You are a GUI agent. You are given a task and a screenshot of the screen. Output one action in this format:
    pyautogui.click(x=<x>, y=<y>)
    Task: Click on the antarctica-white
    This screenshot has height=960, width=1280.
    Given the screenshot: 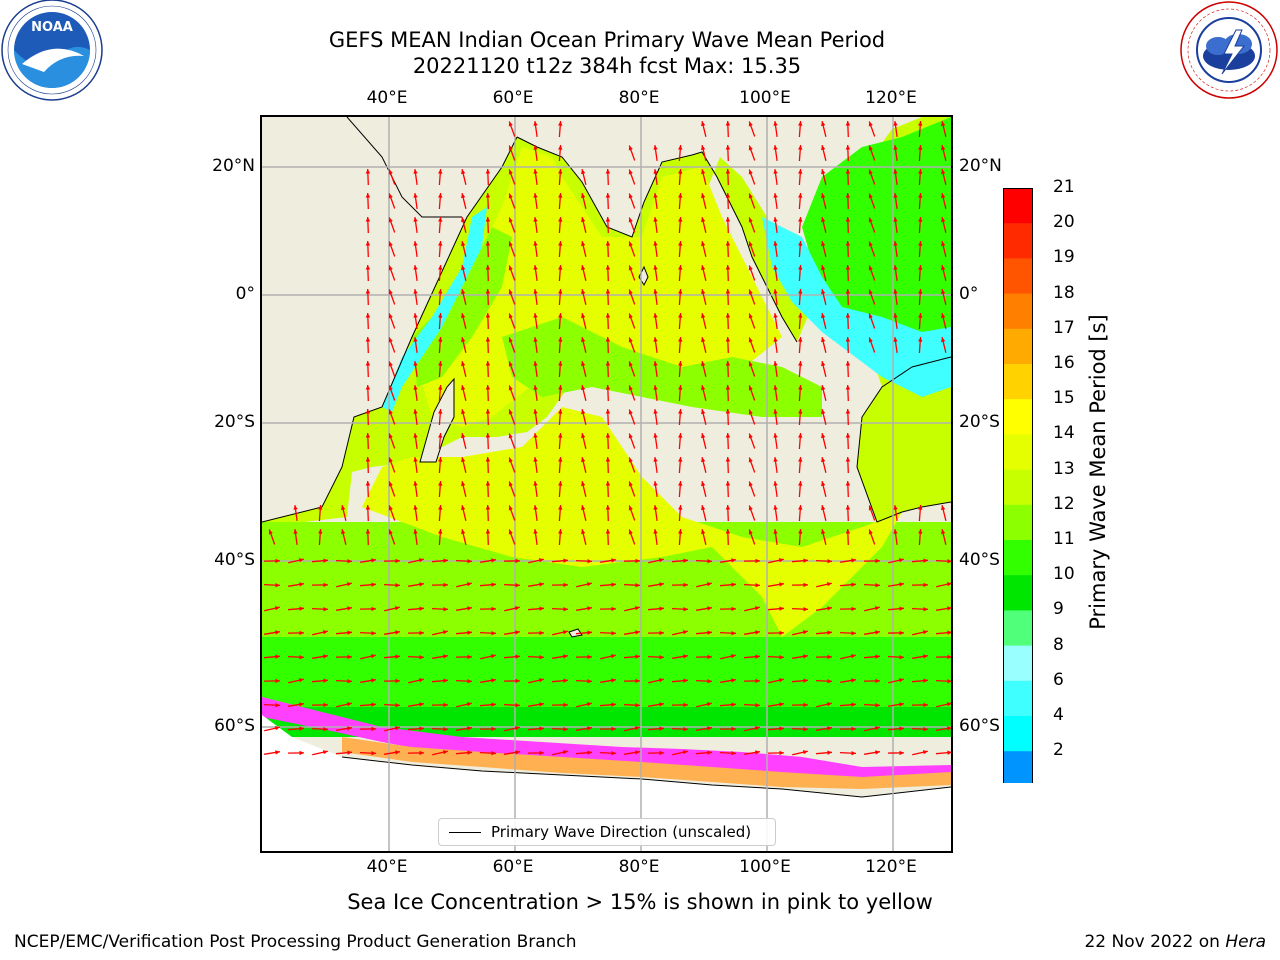 What is the action you would take?
    pyautogui.click(x=606, y=776)
    